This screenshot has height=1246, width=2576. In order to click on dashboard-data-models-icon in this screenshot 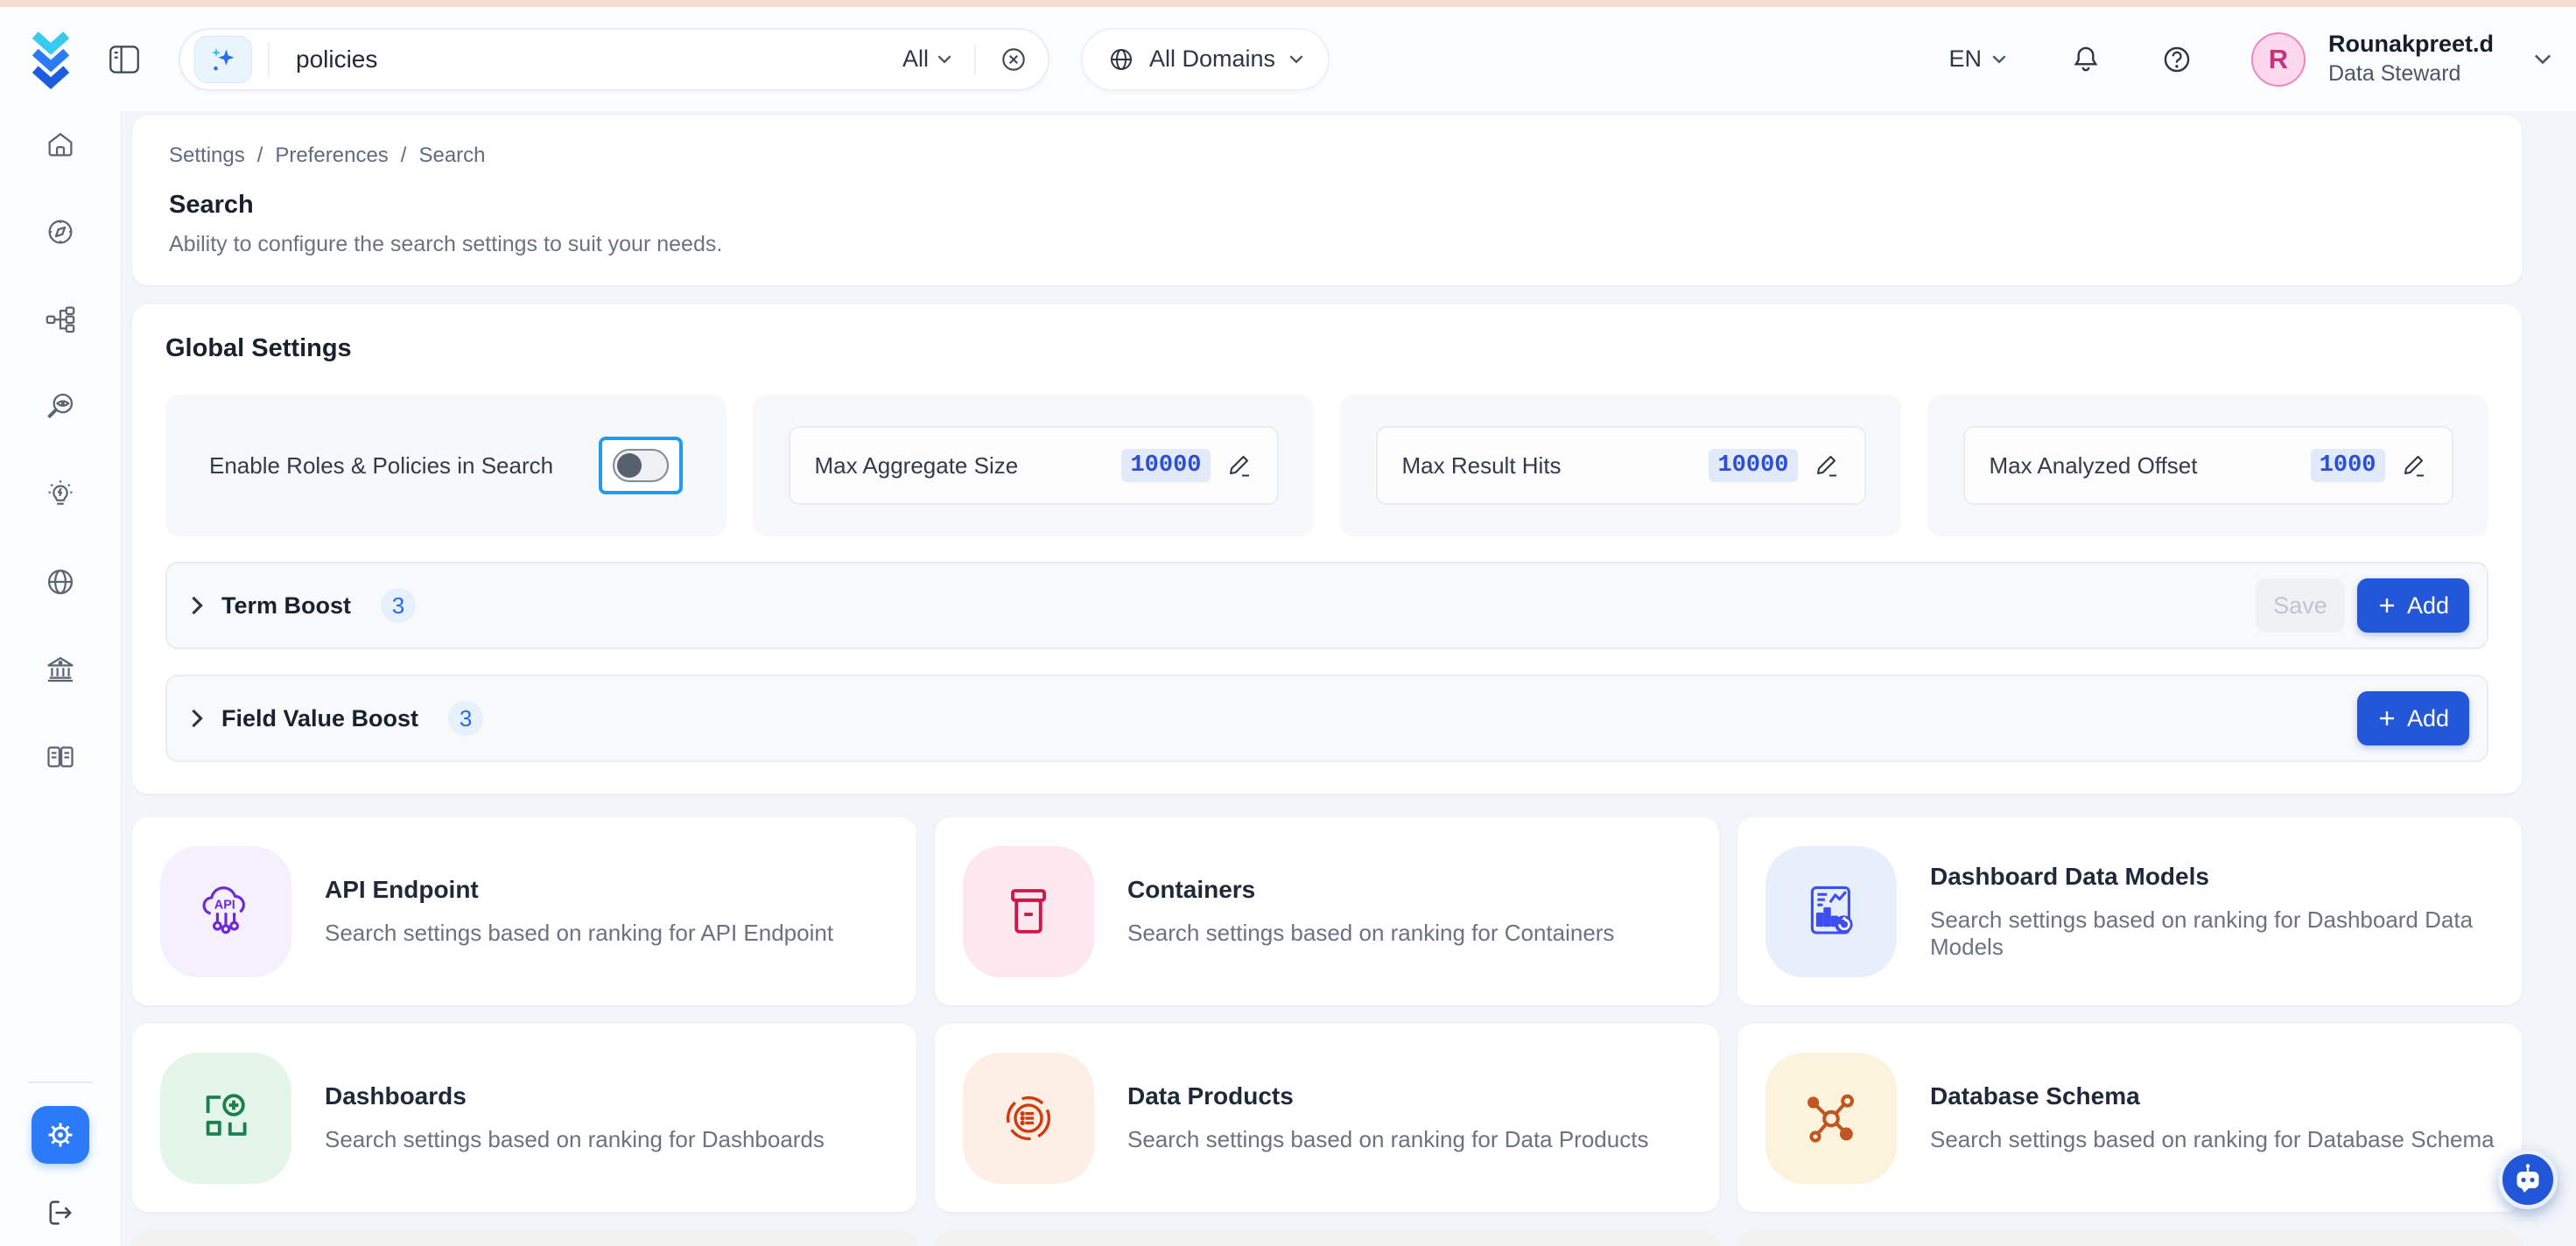, I will do `click(1832, 910)`.